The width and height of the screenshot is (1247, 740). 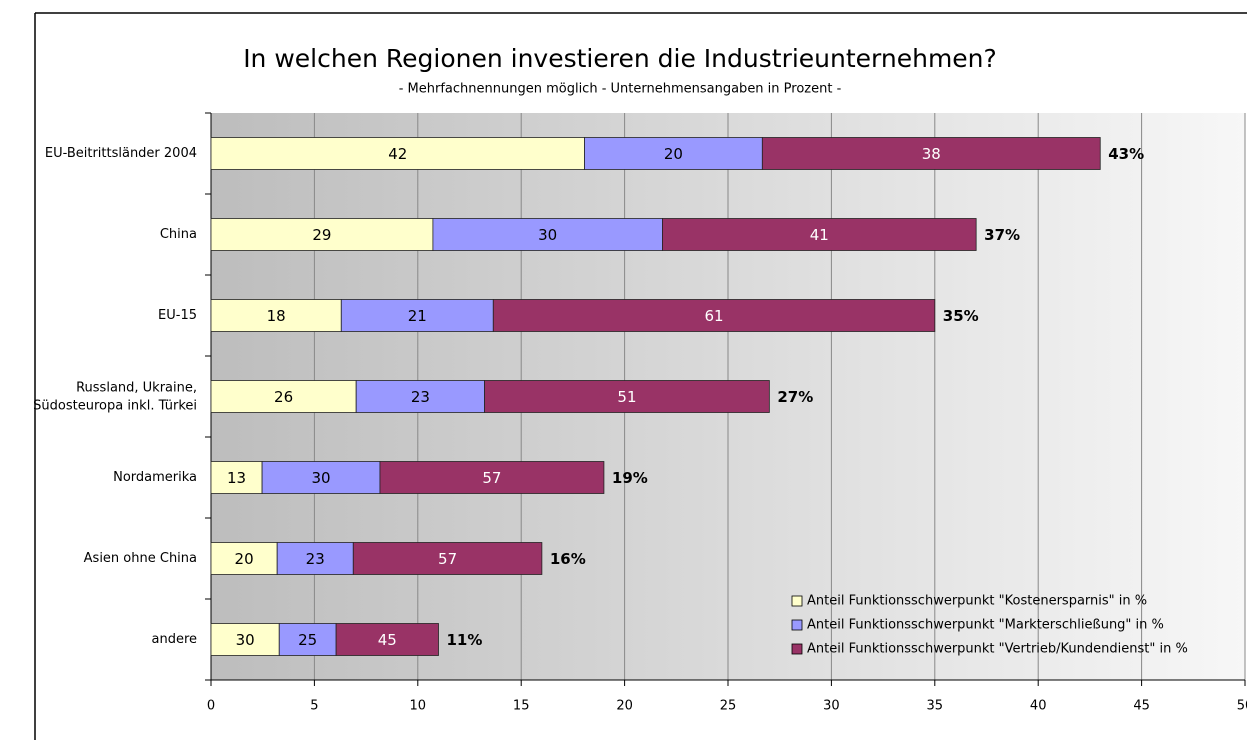 What do you see at coordinates (630, 478) in the screenshot?
I see `total-label: 19%` at bounding box center [630, 478].